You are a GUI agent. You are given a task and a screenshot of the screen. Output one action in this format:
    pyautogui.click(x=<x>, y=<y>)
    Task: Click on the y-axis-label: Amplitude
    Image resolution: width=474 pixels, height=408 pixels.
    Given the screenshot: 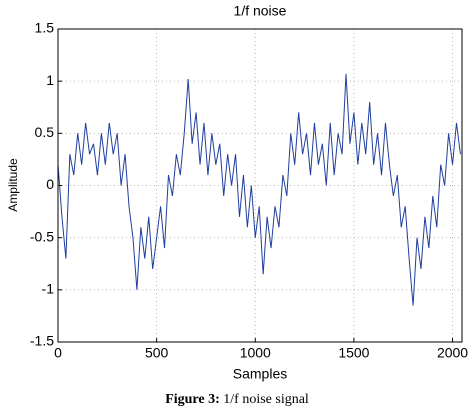 What is the action you would take?
    pyautogui.click(x=13, y=185)
    